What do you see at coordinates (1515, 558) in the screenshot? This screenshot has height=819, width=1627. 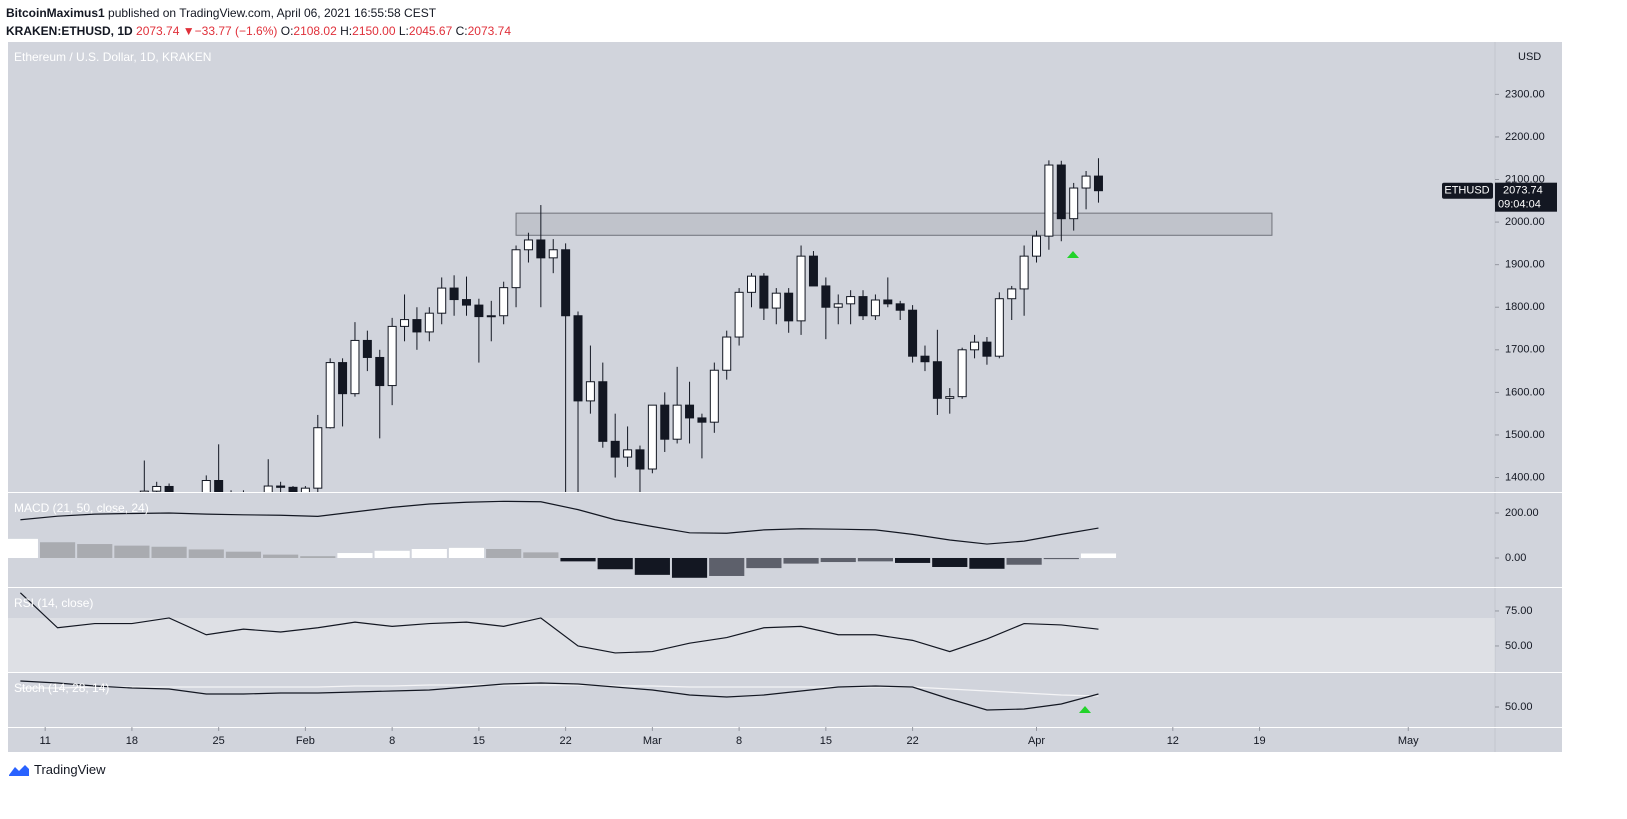 I see `y-tick-label: 0.00` at bounding box center [1515, 558].